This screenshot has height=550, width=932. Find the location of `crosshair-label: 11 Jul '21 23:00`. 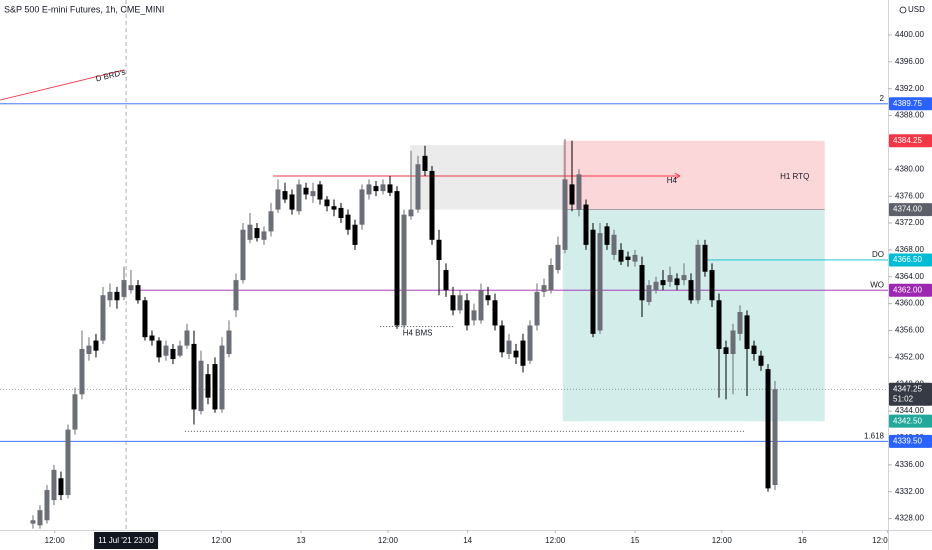

crosshair-label: 11 Jul '21 23:00 is located at coordinates (126, 540).